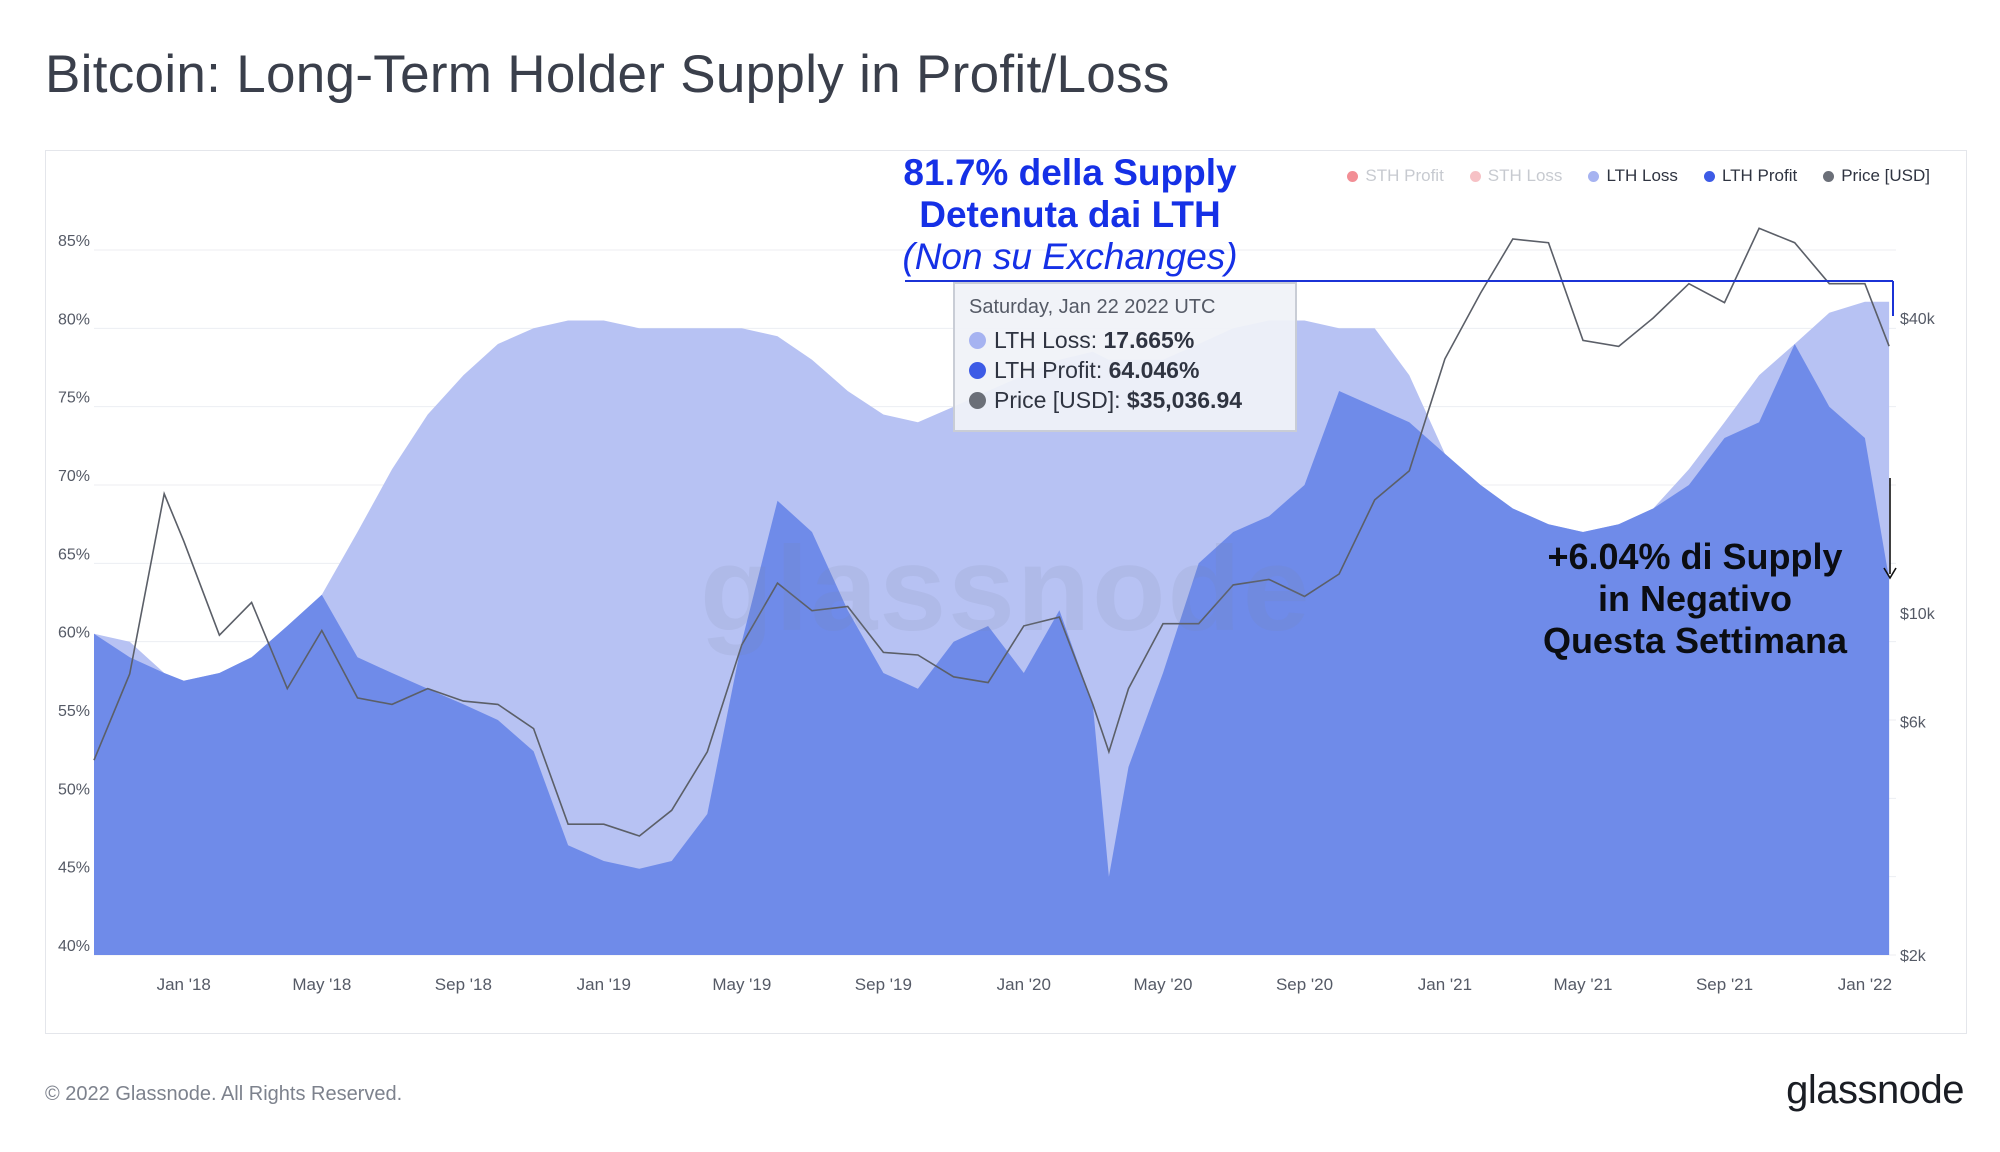  What do you see at coordinates (1154, 370) in the screenshot?
I see `tooltip-value: 64.046%` at bounding box center [1154, 370].